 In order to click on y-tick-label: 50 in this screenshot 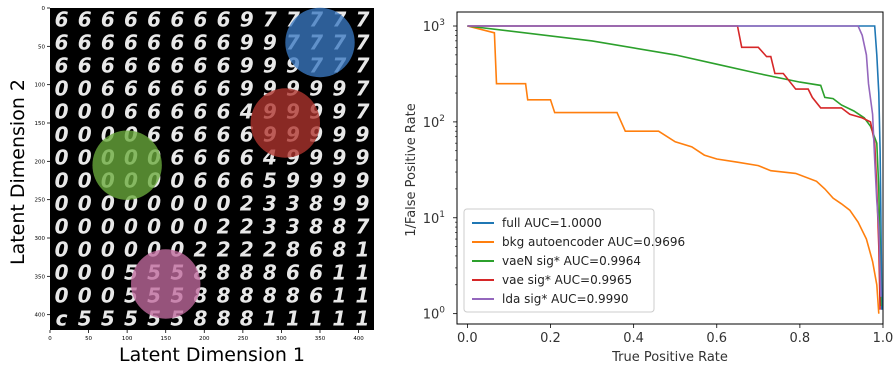, I will do `click(41, 47)`.